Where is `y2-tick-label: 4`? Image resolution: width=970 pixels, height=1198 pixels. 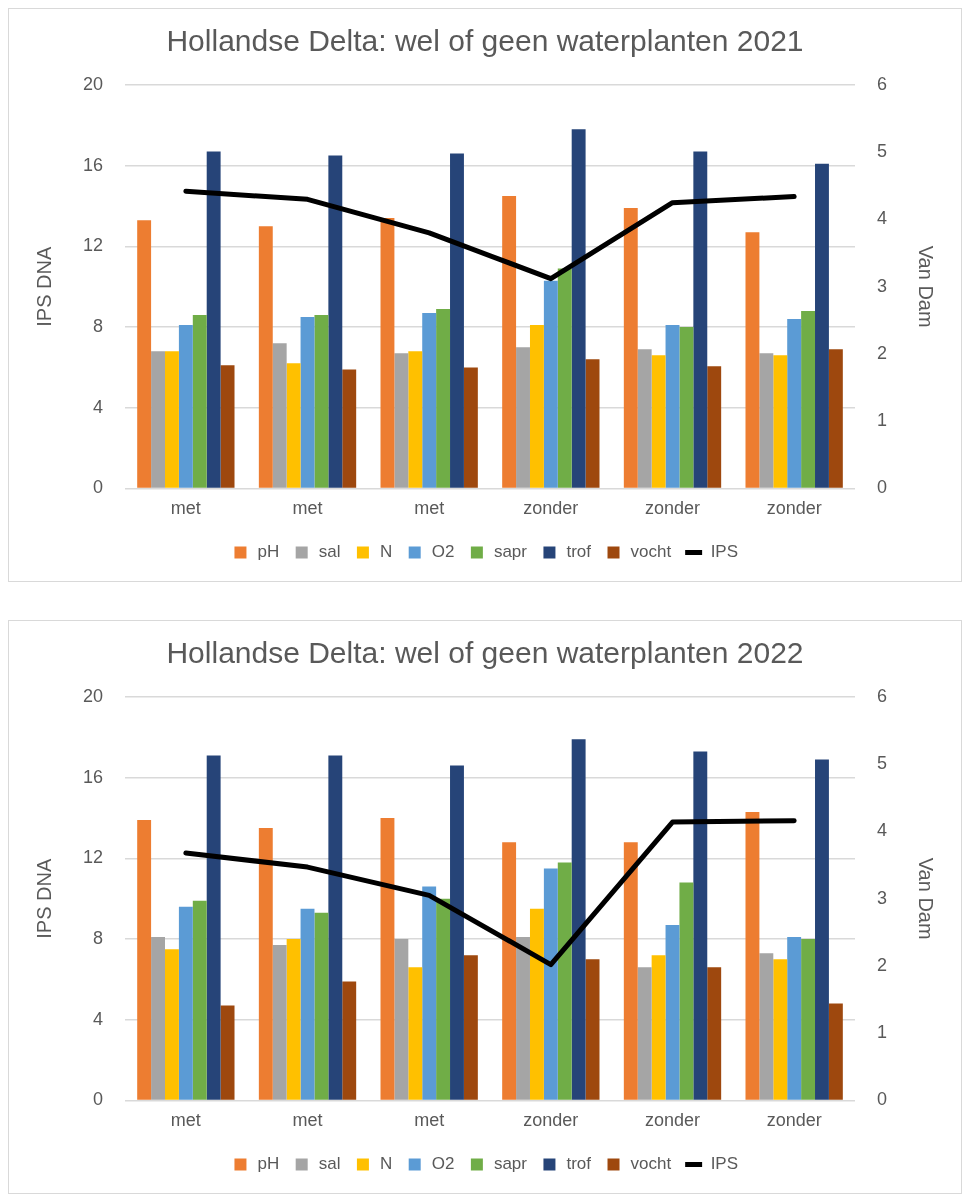 y2-tick-label: 4 is located at coordinates (881, 830).